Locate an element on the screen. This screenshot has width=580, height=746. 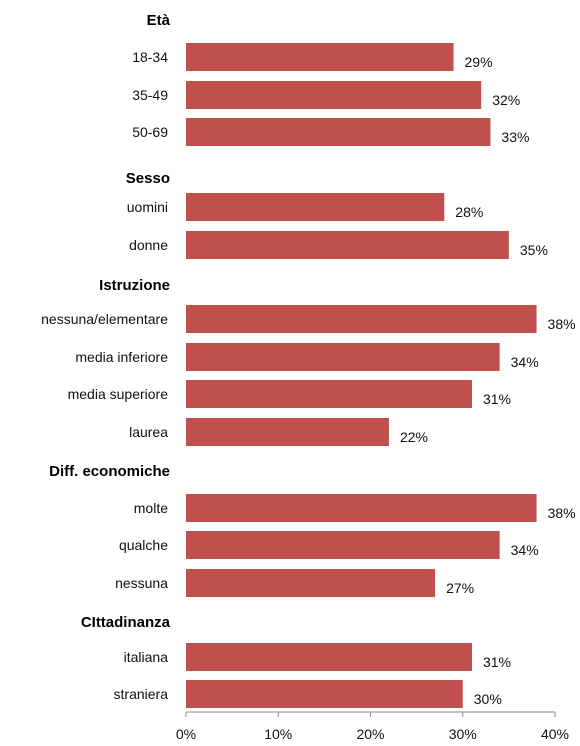
value-label: 22% is located at coordinates (414, 437).